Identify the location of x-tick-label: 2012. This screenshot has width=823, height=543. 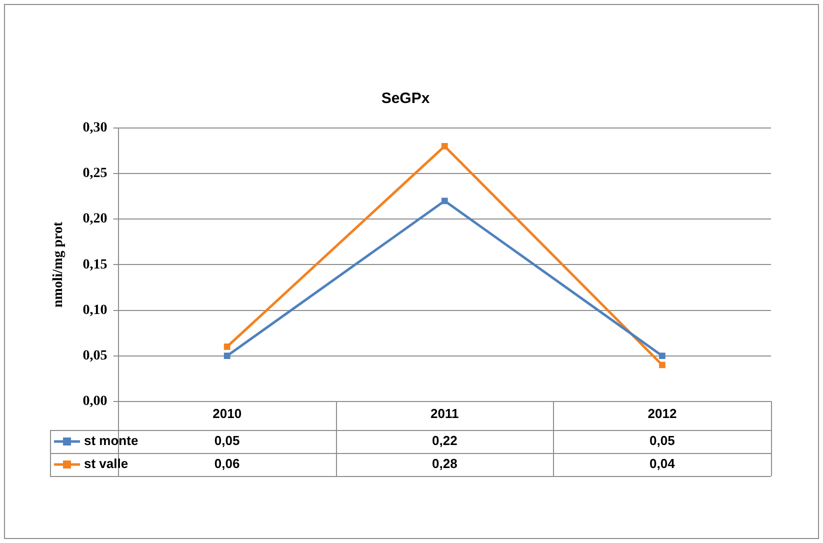
(662, 413).